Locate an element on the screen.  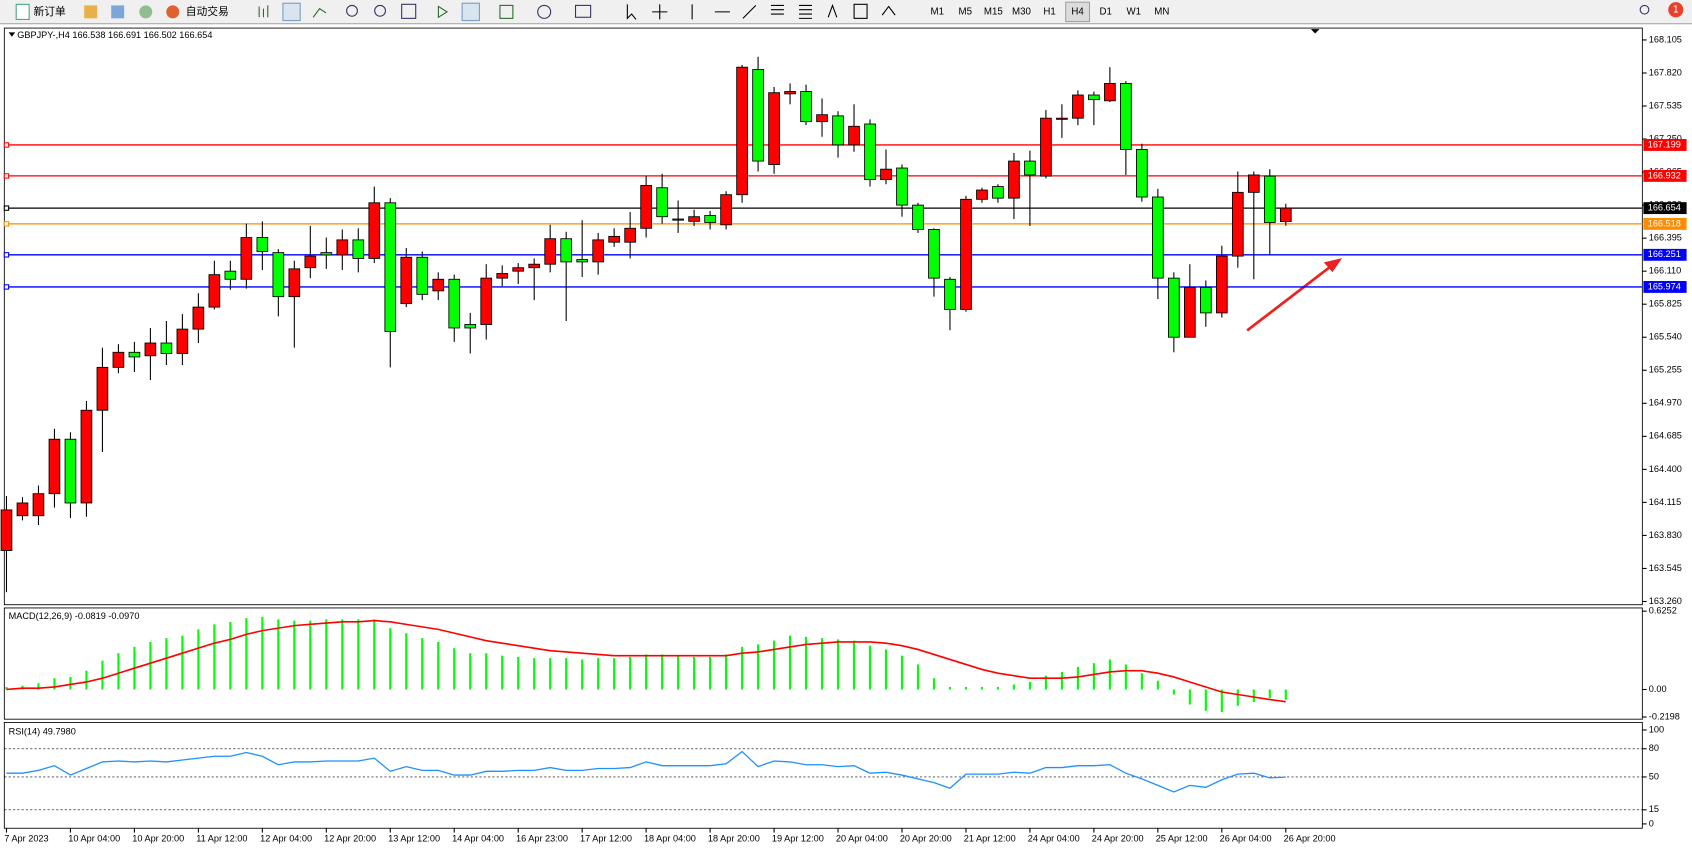
auto-trading-icon is located at coordinates (173, 12).